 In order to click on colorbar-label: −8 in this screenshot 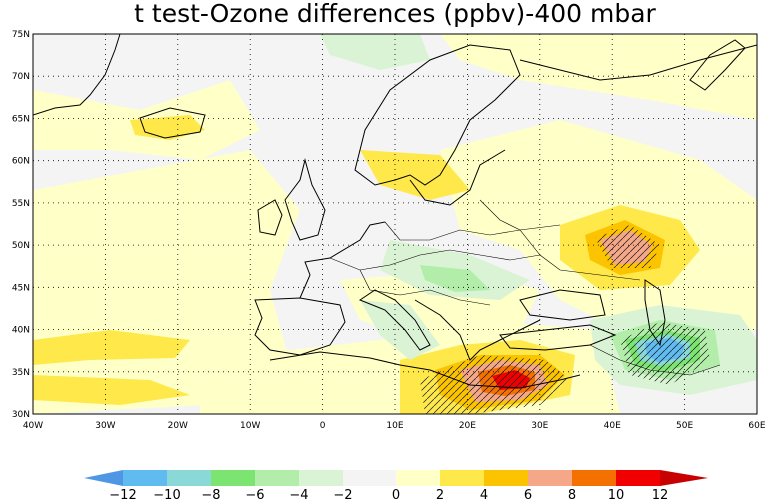, I will do `click(210, 495)`.